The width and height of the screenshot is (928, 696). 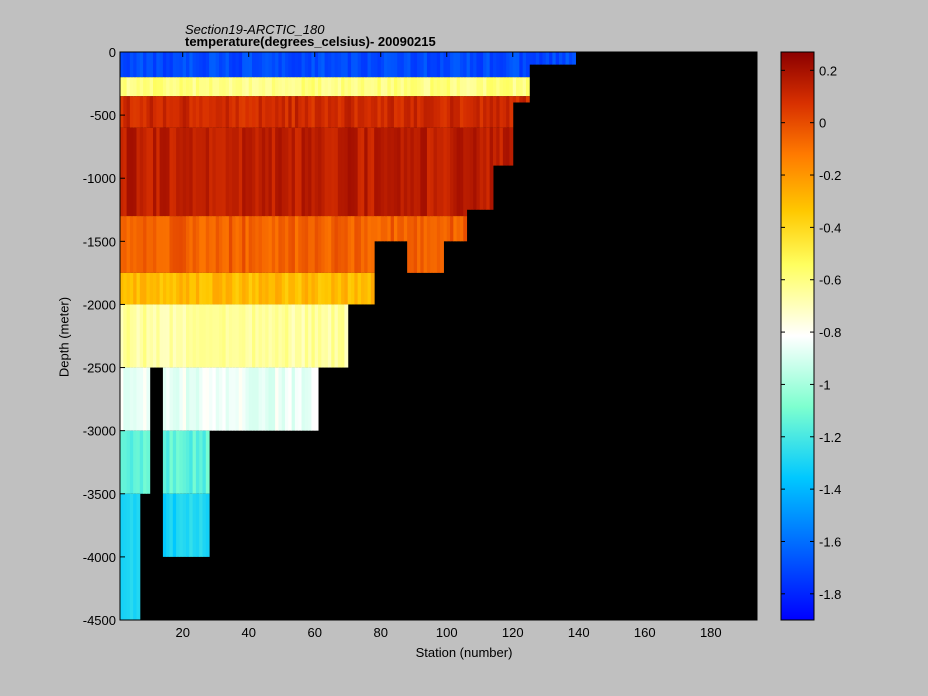 What do you see at coordinates (64, 337) in the screenshot?
I see `y-axis-label: Depth (meter)` at bounding box center [64, 337].